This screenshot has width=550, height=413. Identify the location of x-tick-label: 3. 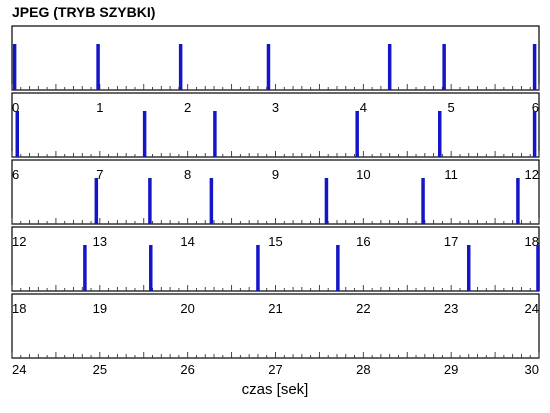
(275, 107).